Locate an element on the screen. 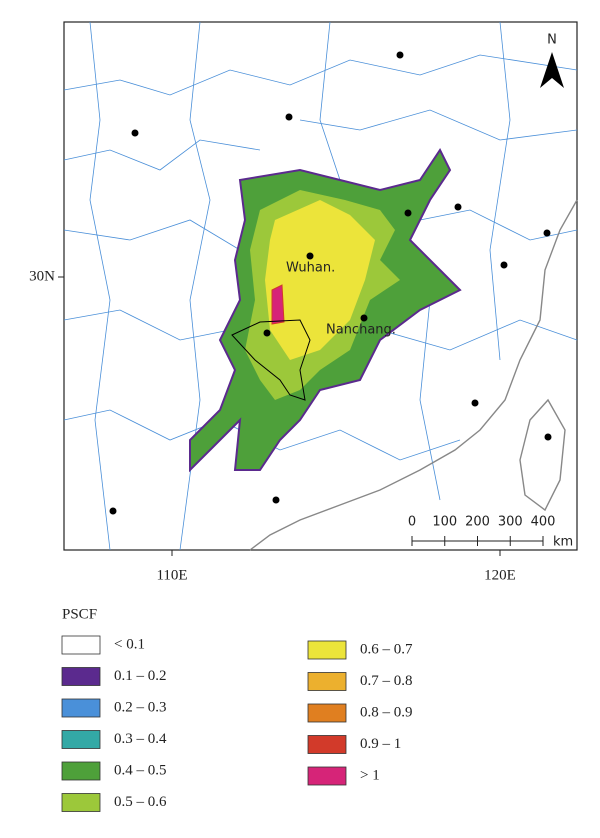 The width and height of the screenshot is (600, 838). legend-label: 0.7 – 0.8 is located at coordinates (386, 681).